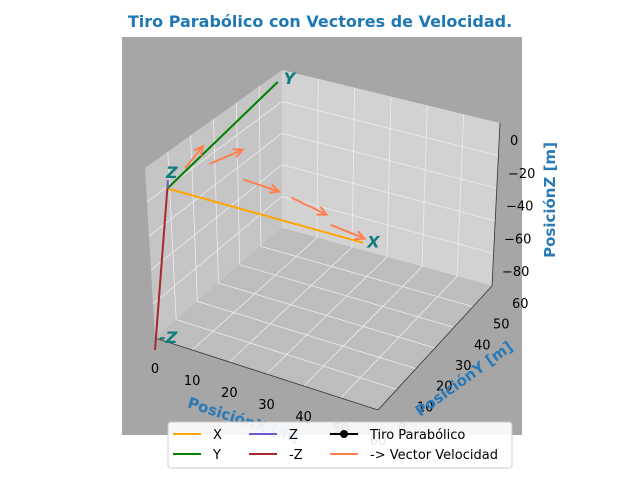  What do you see at coordinates (161, 269) in the screenshot?
I see `series-line-neg-z` at bounding box center [161, 269].